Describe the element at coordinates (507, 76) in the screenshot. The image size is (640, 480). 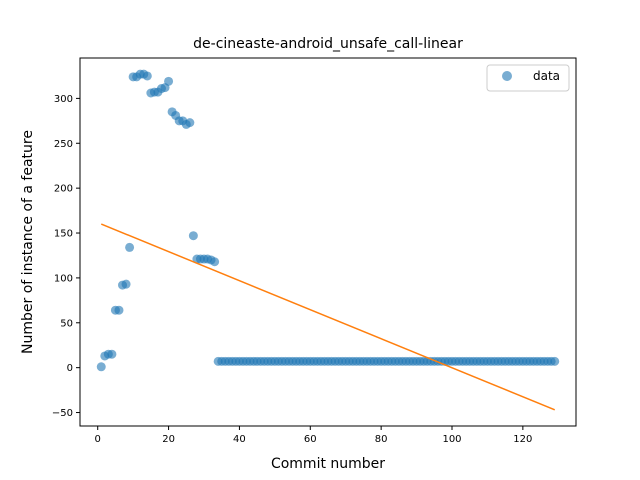
I see `legend-marker-data` at that location.